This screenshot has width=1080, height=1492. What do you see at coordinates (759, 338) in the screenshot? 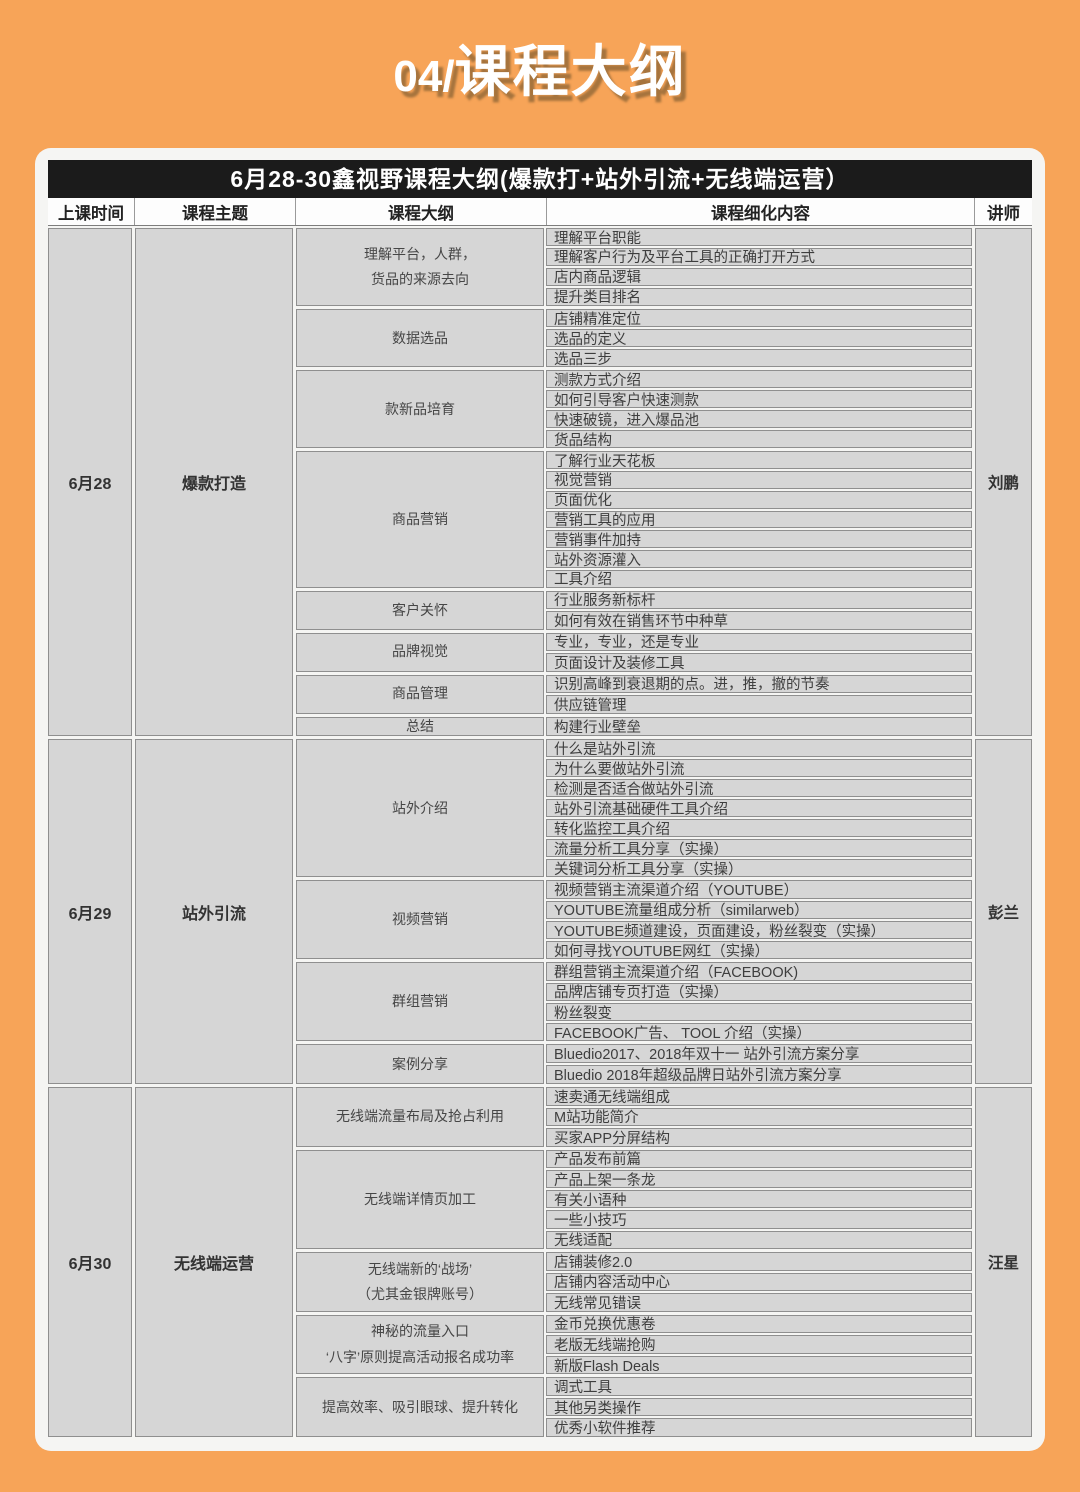
I see `detail-list: 店铺精准定位 选品的定义 选品三步` at bounding box center [759, 338].